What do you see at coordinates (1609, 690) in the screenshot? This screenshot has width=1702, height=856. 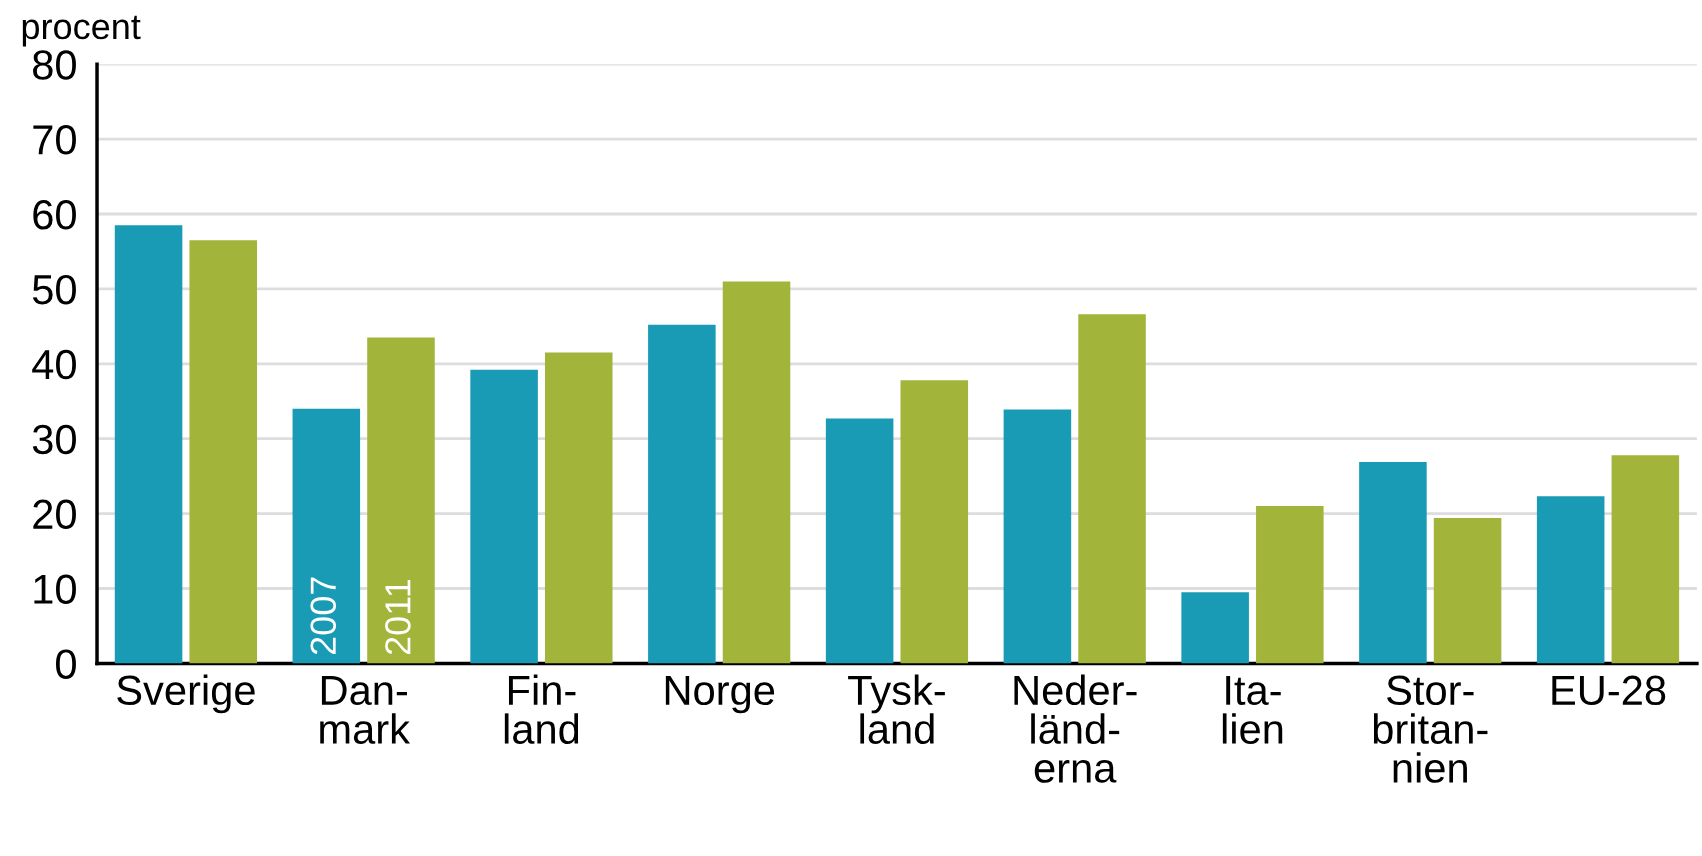 I see `x-tick-label: EU-28` at bounding box center [1609, 690].